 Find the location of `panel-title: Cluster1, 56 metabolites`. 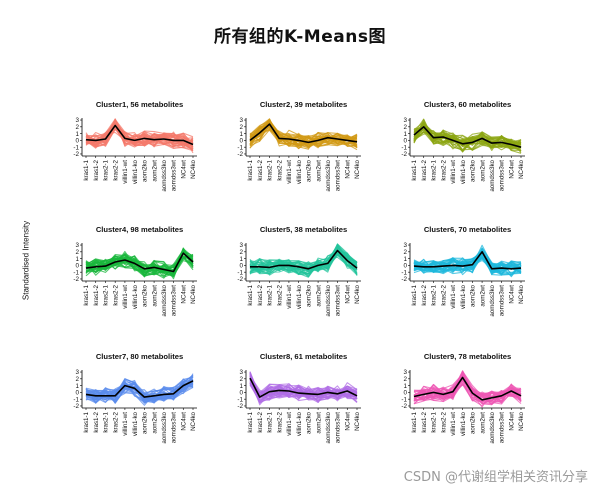

panel-title: Cluster1, 56 metabolites is located at coordinates (139, 104).